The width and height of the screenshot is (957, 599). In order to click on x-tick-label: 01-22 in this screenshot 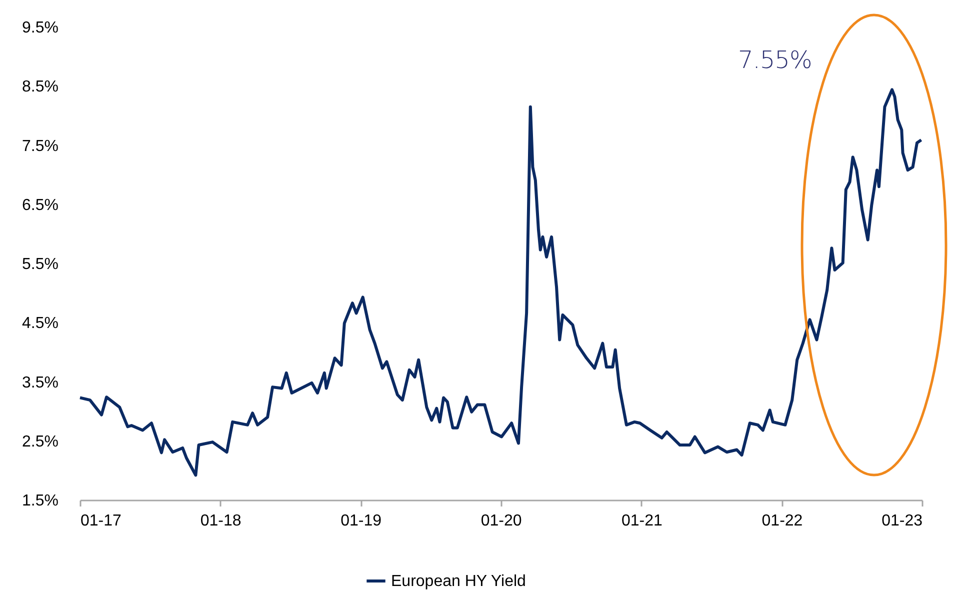, I will do `click(782, 521)`.